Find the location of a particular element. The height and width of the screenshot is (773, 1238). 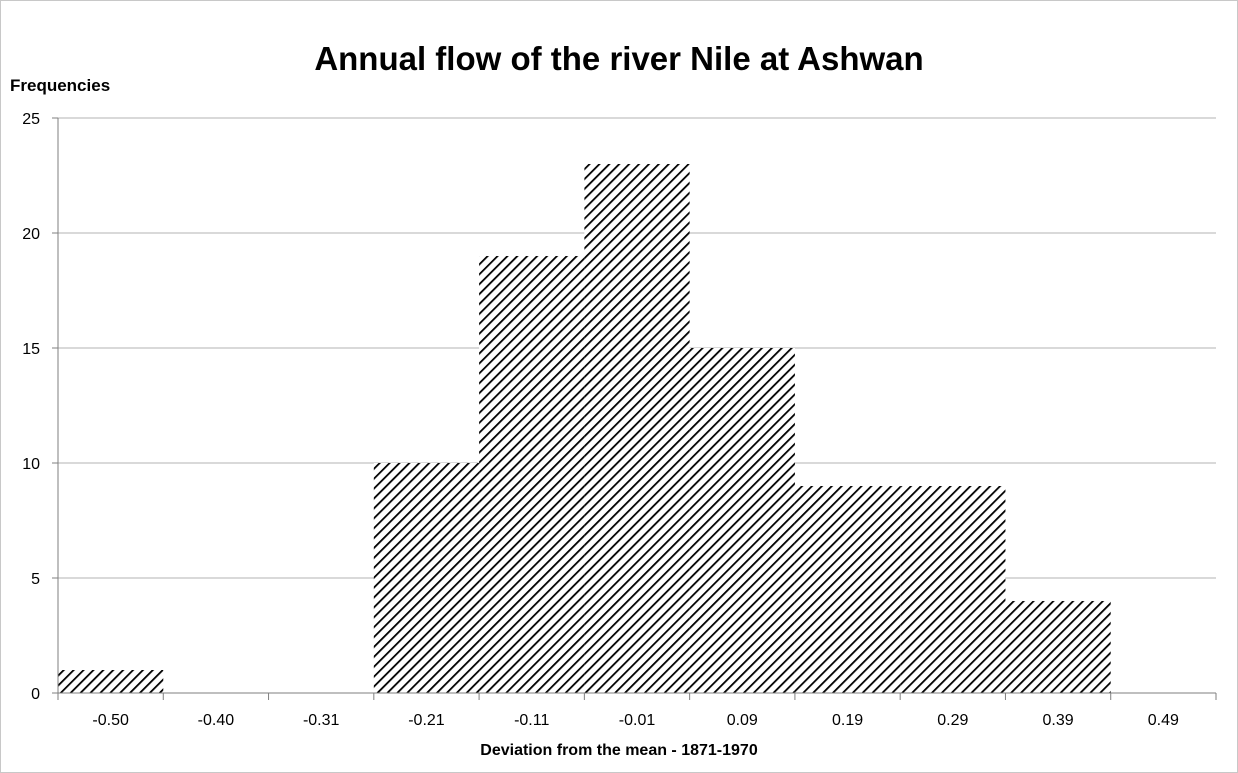

chart-title: Annual flow of the river Nile at Ashwan is located at coordinates (619, 58).